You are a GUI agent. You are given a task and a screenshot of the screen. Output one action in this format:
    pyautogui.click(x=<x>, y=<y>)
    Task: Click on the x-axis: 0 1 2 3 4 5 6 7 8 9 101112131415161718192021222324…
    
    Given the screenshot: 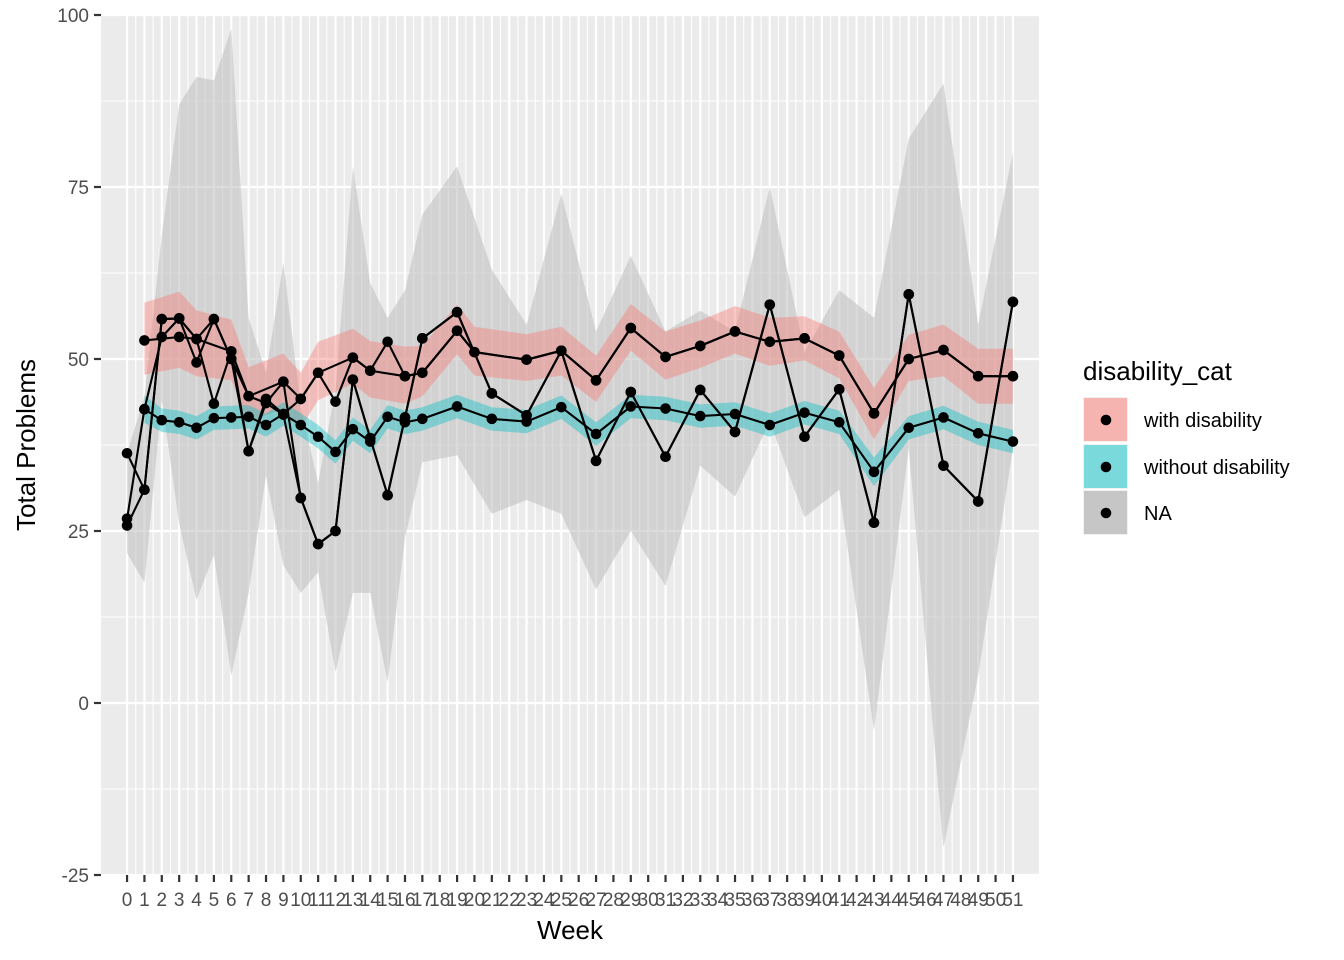 What is the action you would take?
    pyautogui.click(x=573, y=893)
    